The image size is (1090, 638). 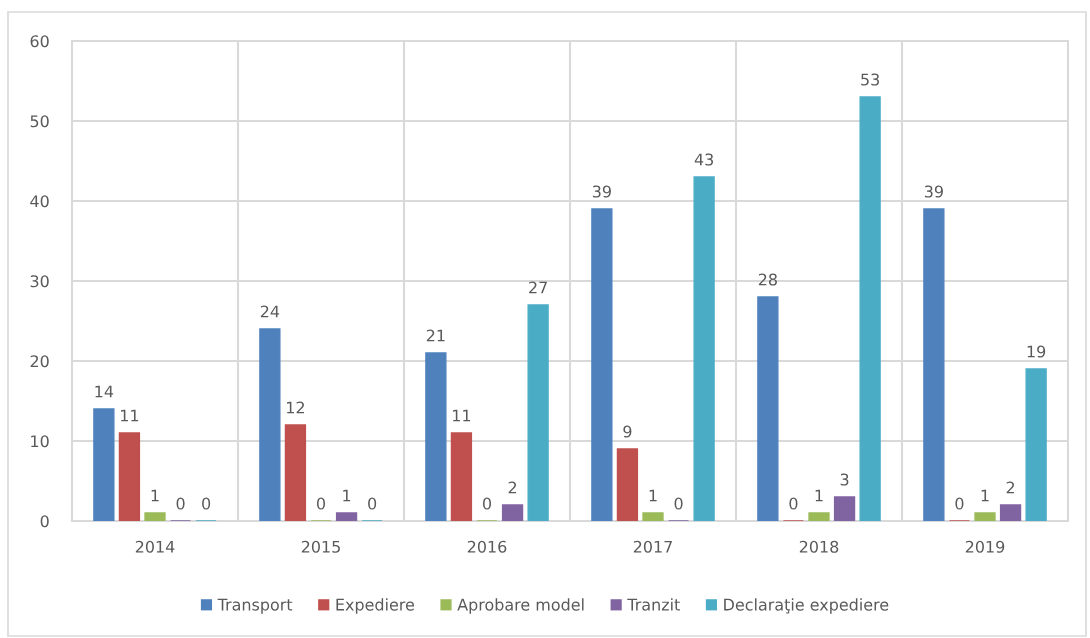 I want to click on y-tick-label: 0, so click(x=44, y=521).